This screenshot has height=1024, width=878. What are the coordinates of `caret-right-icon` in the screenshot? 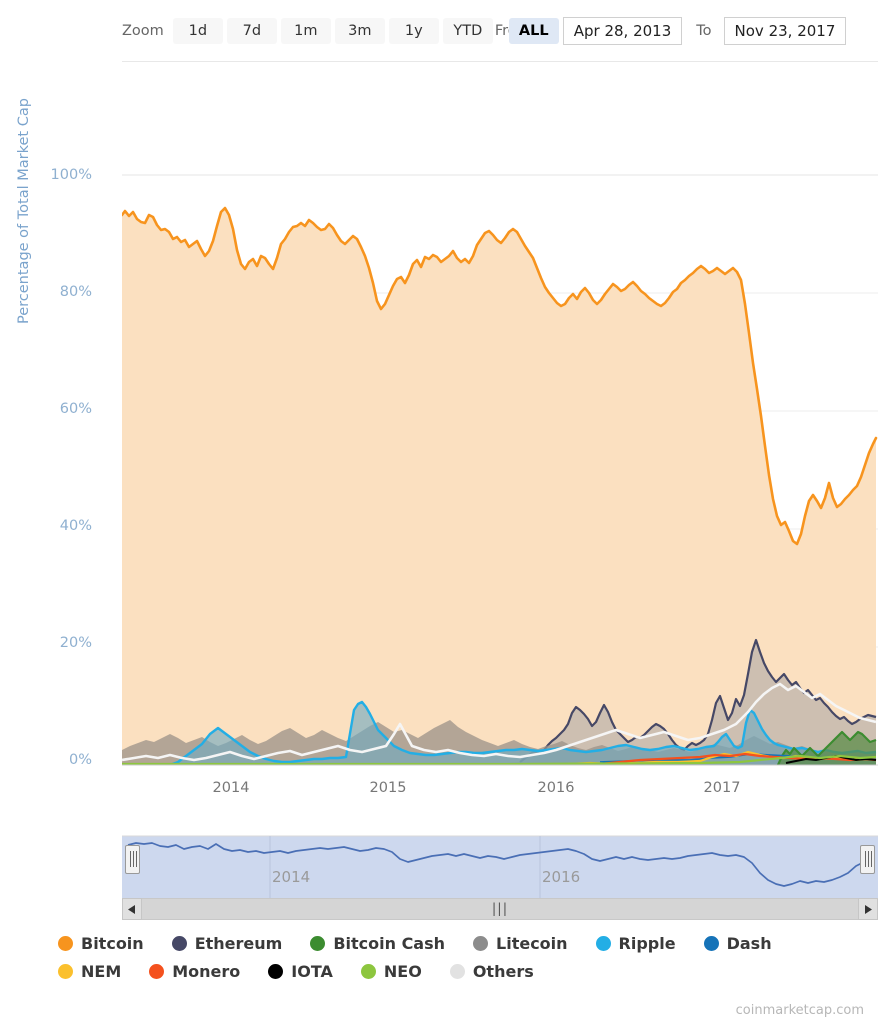 It's located at (868, 909).